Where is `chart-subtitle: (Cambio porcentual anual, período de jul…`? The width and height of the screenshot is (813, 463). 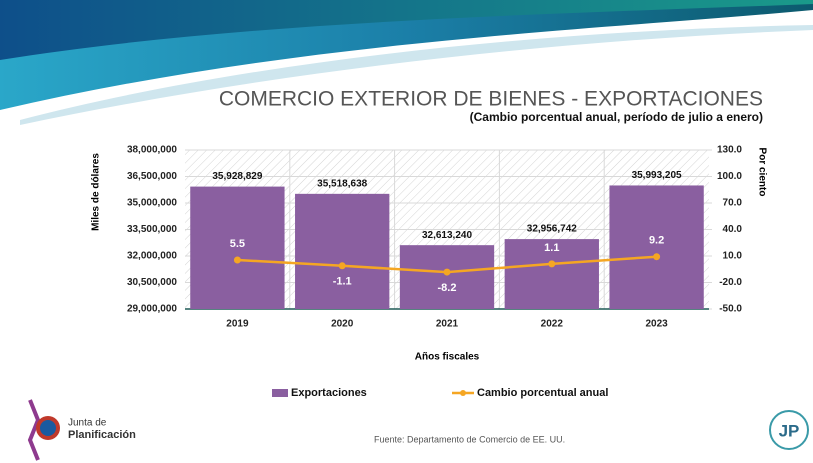 chart-subtitle: (Cambio porcentual anual, período de jul… is located at coordinates (616, 117).